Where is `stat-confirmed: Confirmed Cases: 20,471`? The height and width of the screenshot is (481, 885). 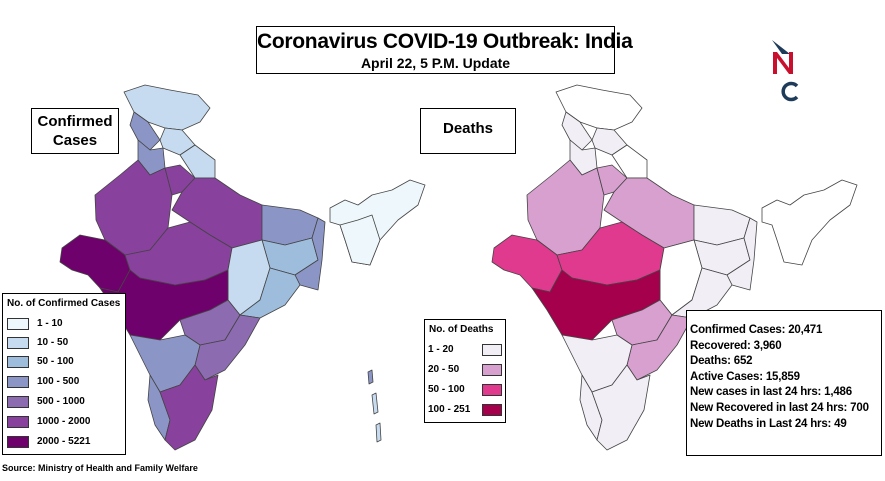
stat-confirmed: Confirmed Cases: 20,471 is located at coordinates (785, 331).